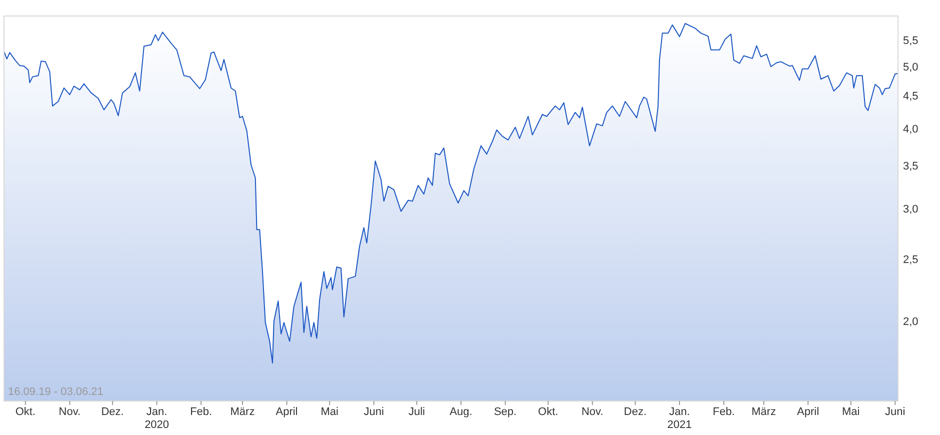 This screenshot has width=940, height=435. I want to click on y-tick-label: 5,0, so click(910, 67).